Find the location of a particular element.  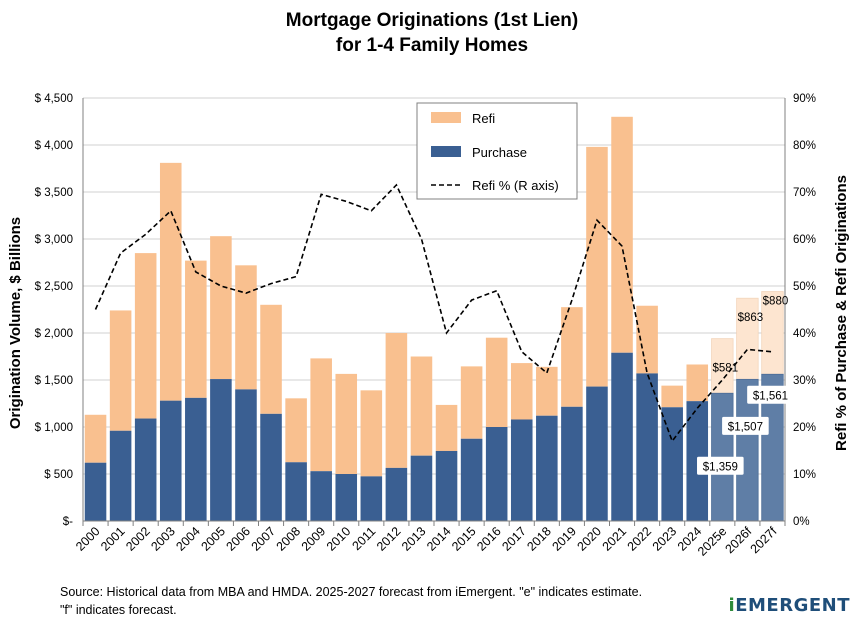

legend-label: Purchase is located at coordinates (499, 152).